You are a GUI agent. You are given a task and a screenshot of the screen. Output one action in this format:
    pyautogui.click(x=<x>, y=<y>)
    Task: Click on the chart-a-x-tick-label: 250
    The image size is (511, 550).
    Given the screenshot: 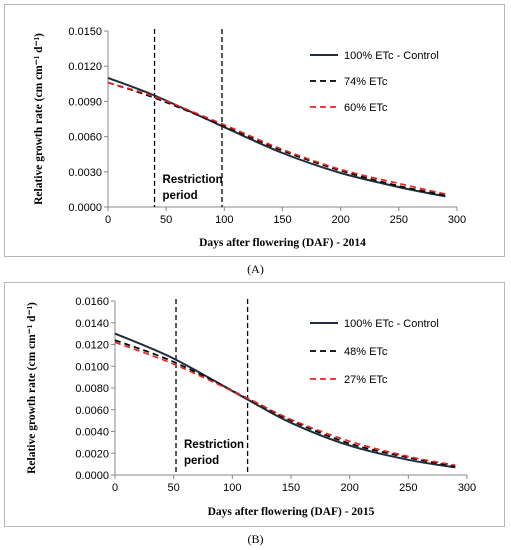 What is the action you would take?
    pyautogui.click(x=399, y=220)
    